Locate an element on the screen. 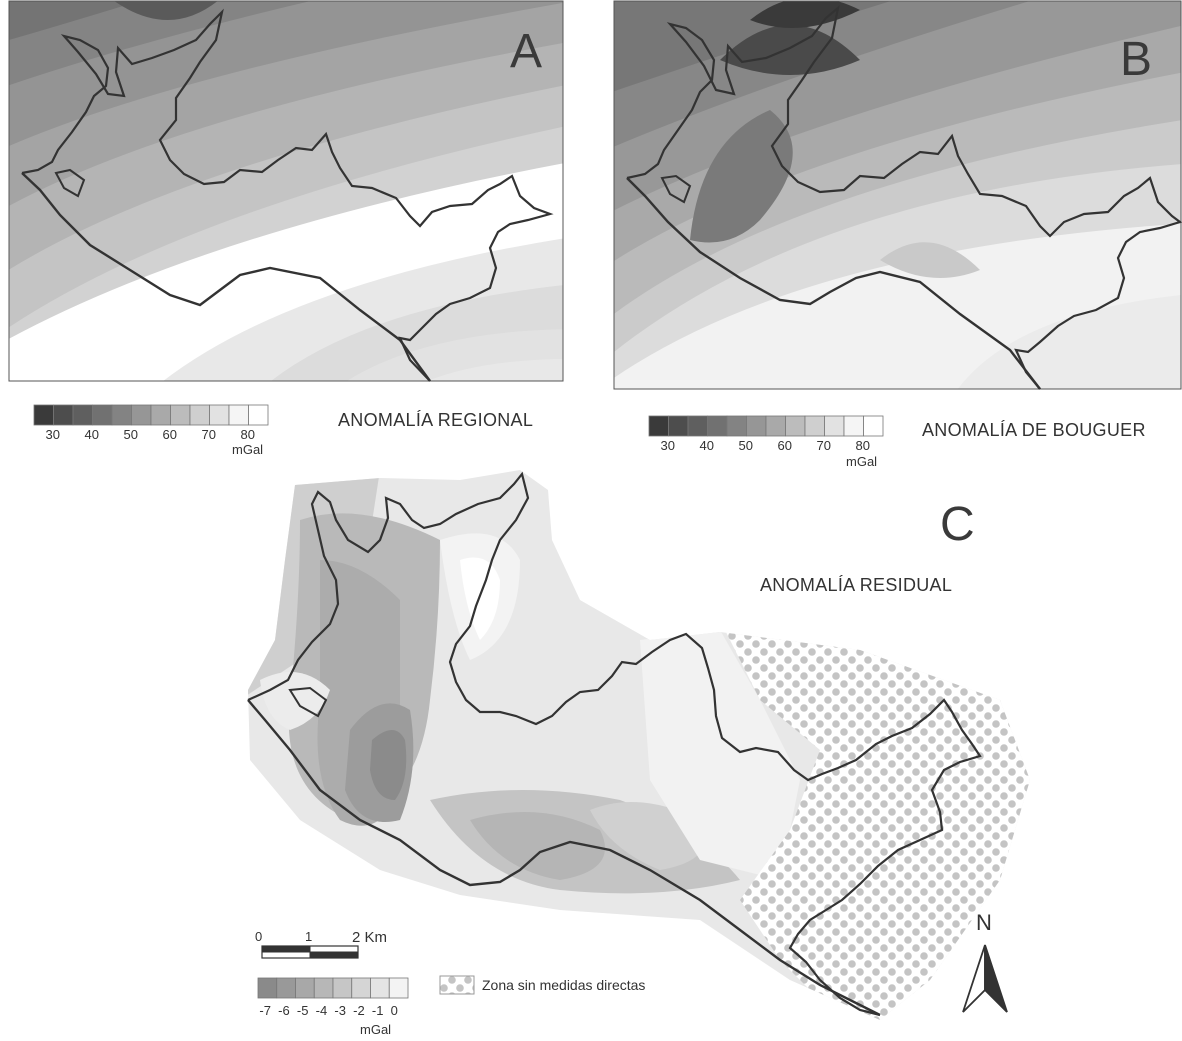 The width and height of the screenshot is (1182, 1041). legend-c-tick: -4 is located at coordinates (321, 1010).